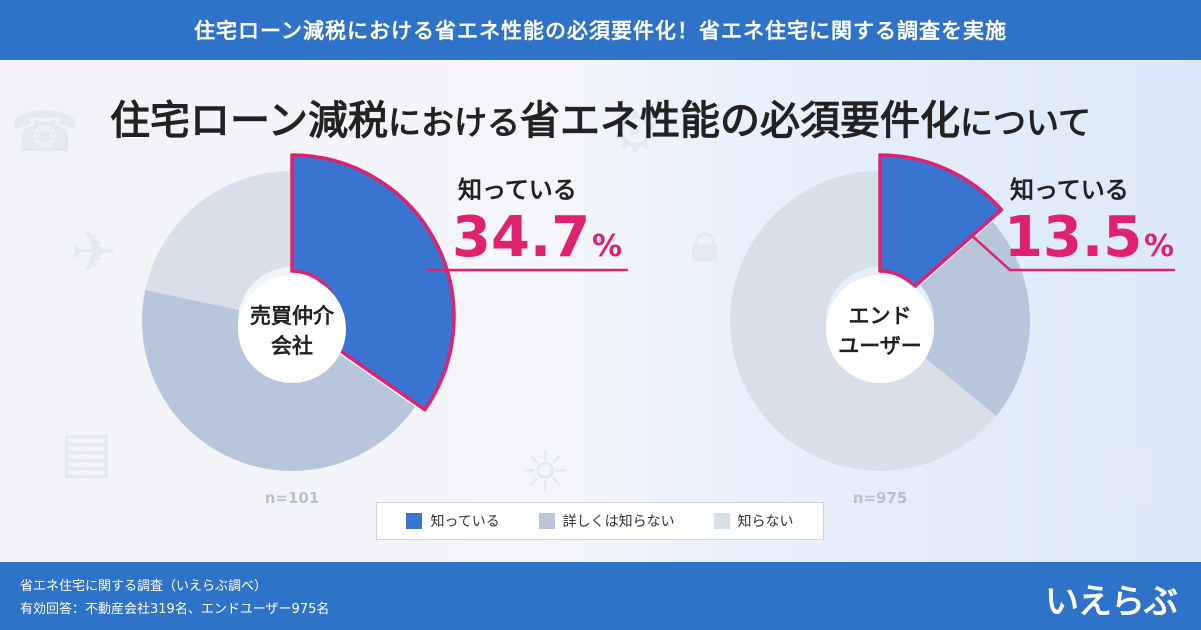 The image size is (1201, 630). I want to click on pie-center-label: 売買仲介, so click(292, 316).